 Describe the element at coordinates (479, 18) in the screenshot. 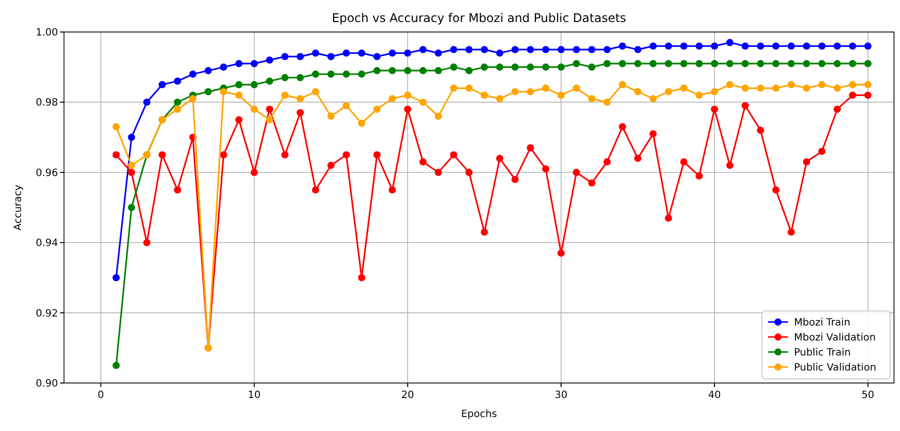

I see `chart-title: Epoch vs Accuracy for Mbozi and Public Datasets` at that location.